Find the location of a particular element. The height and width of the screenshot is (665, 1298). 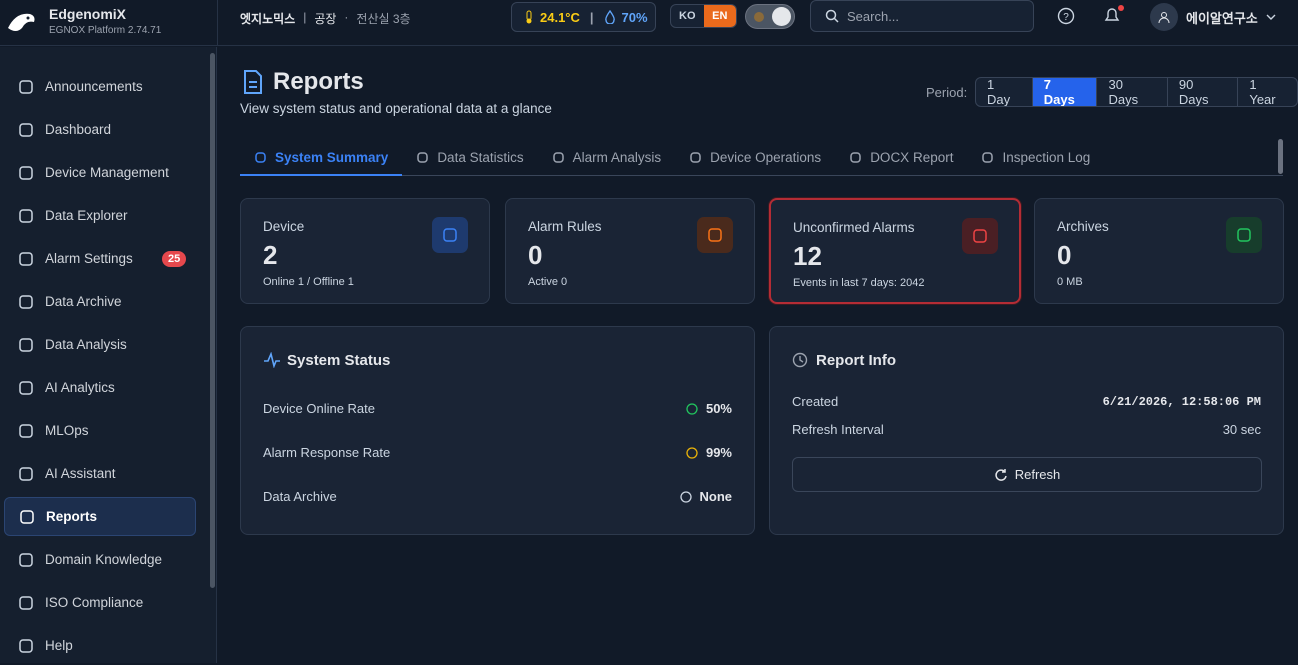

lang-toggle: KO EN is located at coordinates (703, 16).